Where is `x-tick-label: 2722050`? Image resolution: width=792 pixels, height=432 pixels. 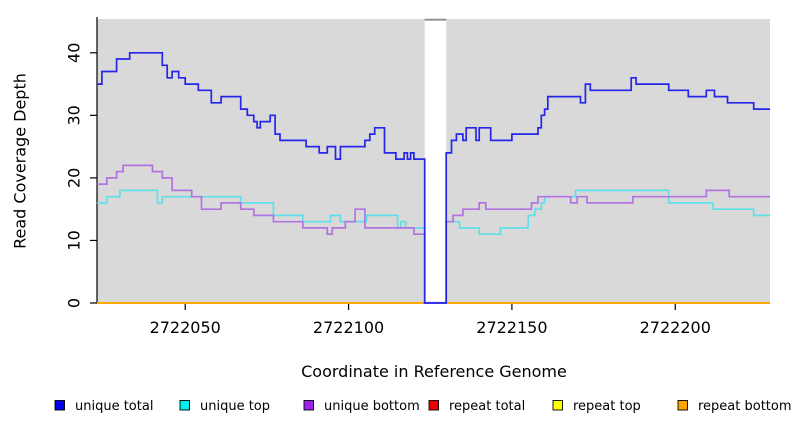
x-tick-label: 2722050 is located at coordinates (185, 327).